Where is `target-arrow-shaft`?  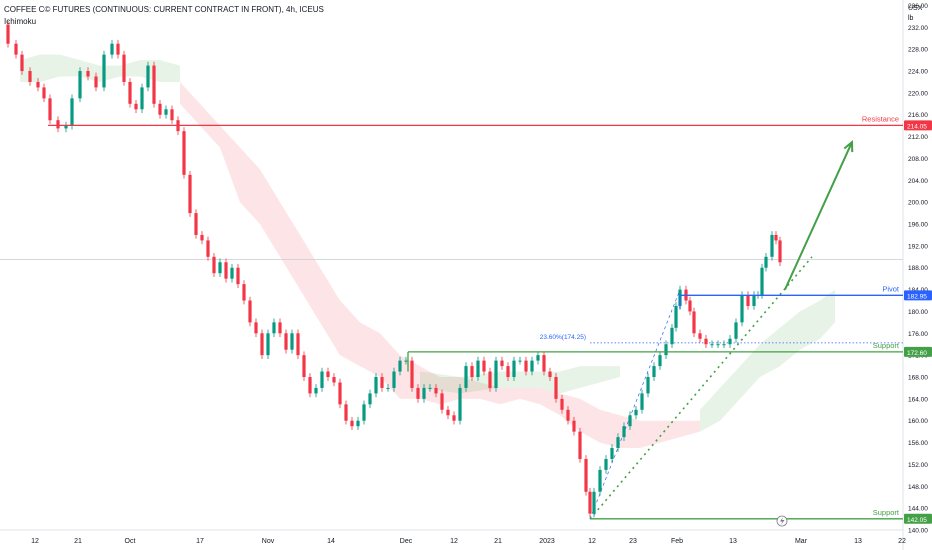
target-arrow-shaft is located at coordinates (818, 216).